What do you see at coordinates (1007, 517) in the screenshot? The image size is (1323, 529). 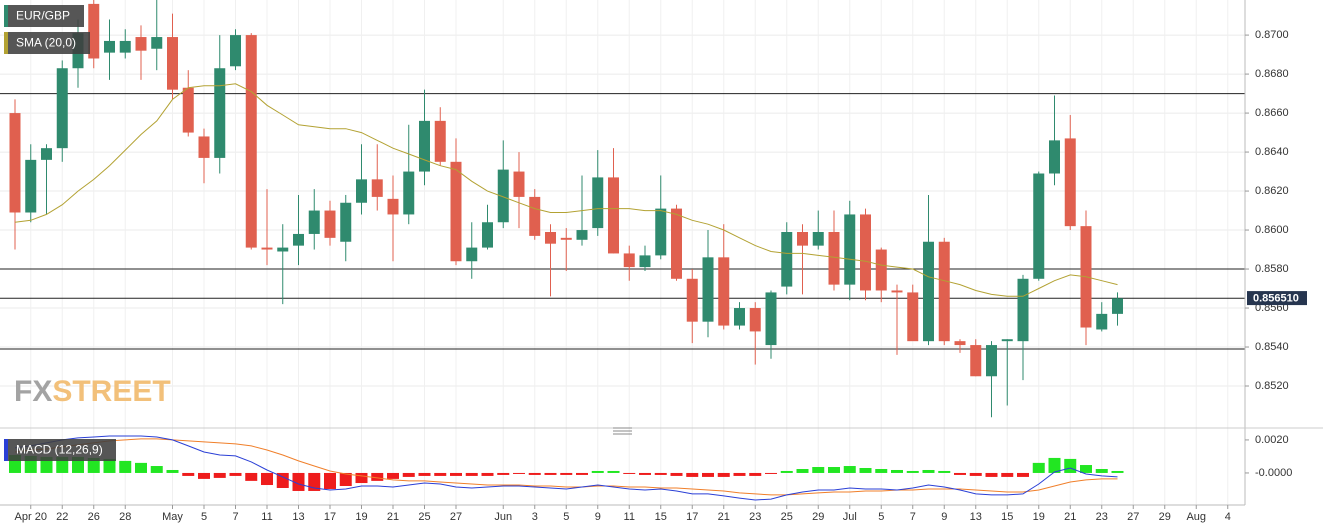 I see `x-tick-label: 15` at bounding box center [1007, 517].